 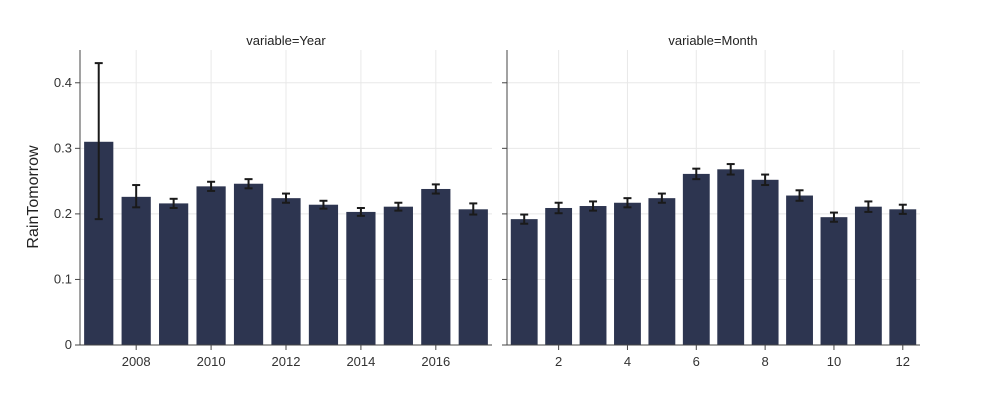 What do you see at coordinates (286, 361) in the screenshot?
I see `x-tick-label: 2012` at bounding box center [286, 361].